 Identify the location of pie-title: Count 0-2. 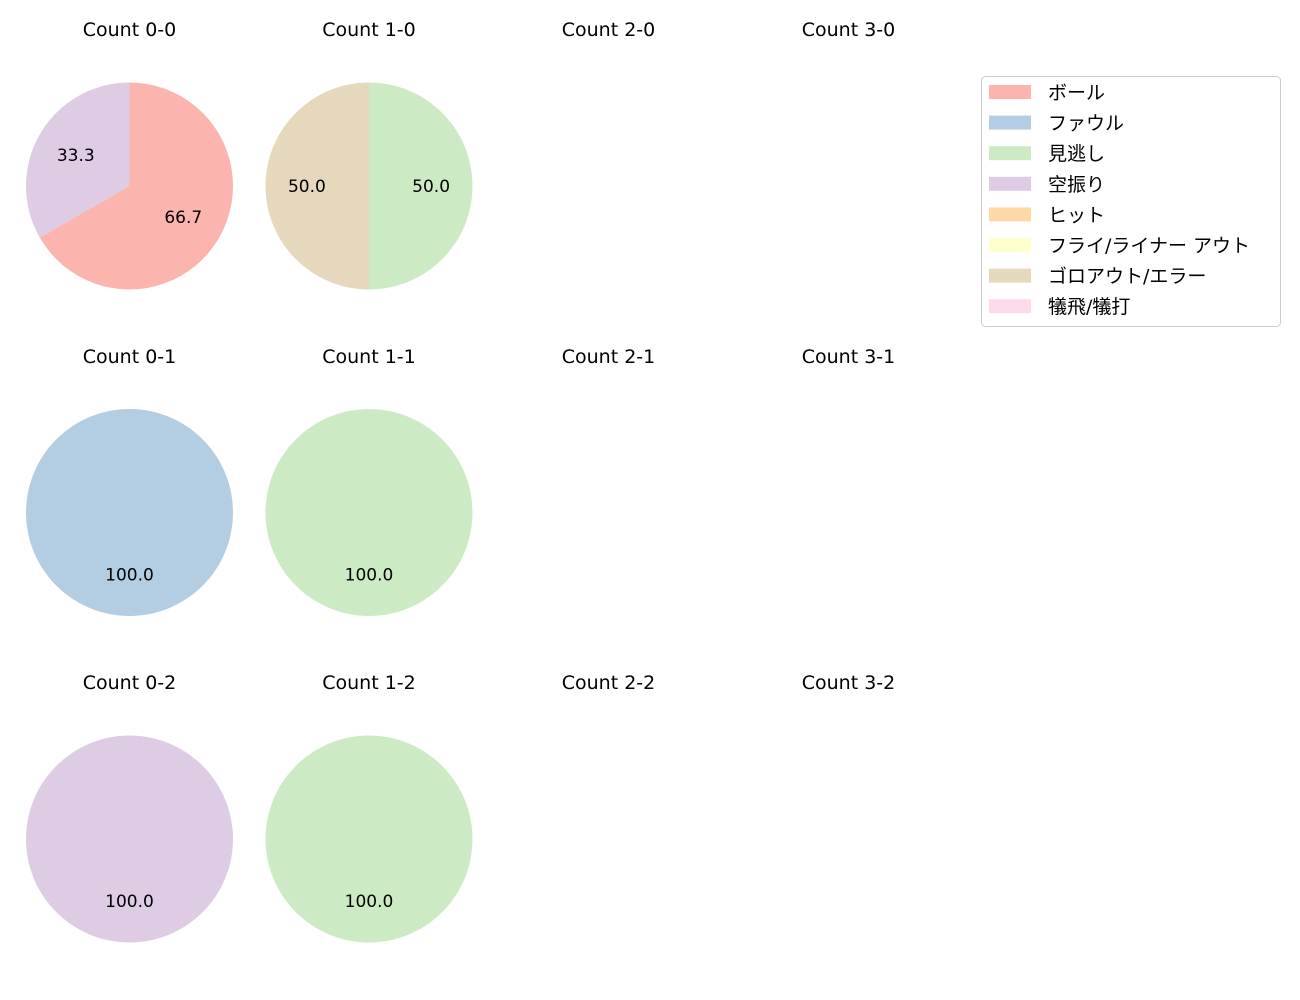
(130, 683).